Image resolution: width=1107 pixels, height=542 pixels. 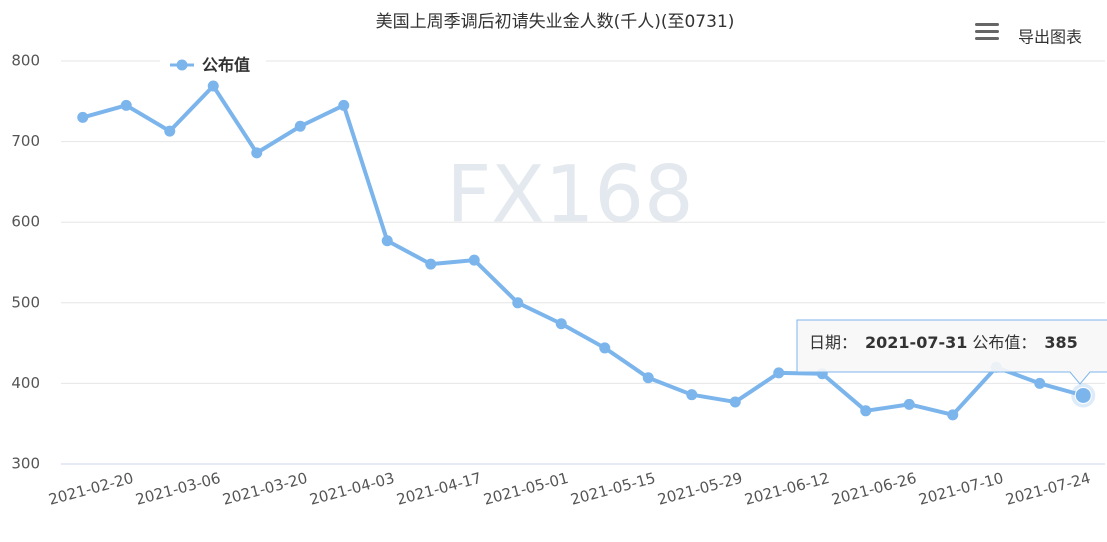 I want to click on watermark: FX168, so click(x=569, y=195).